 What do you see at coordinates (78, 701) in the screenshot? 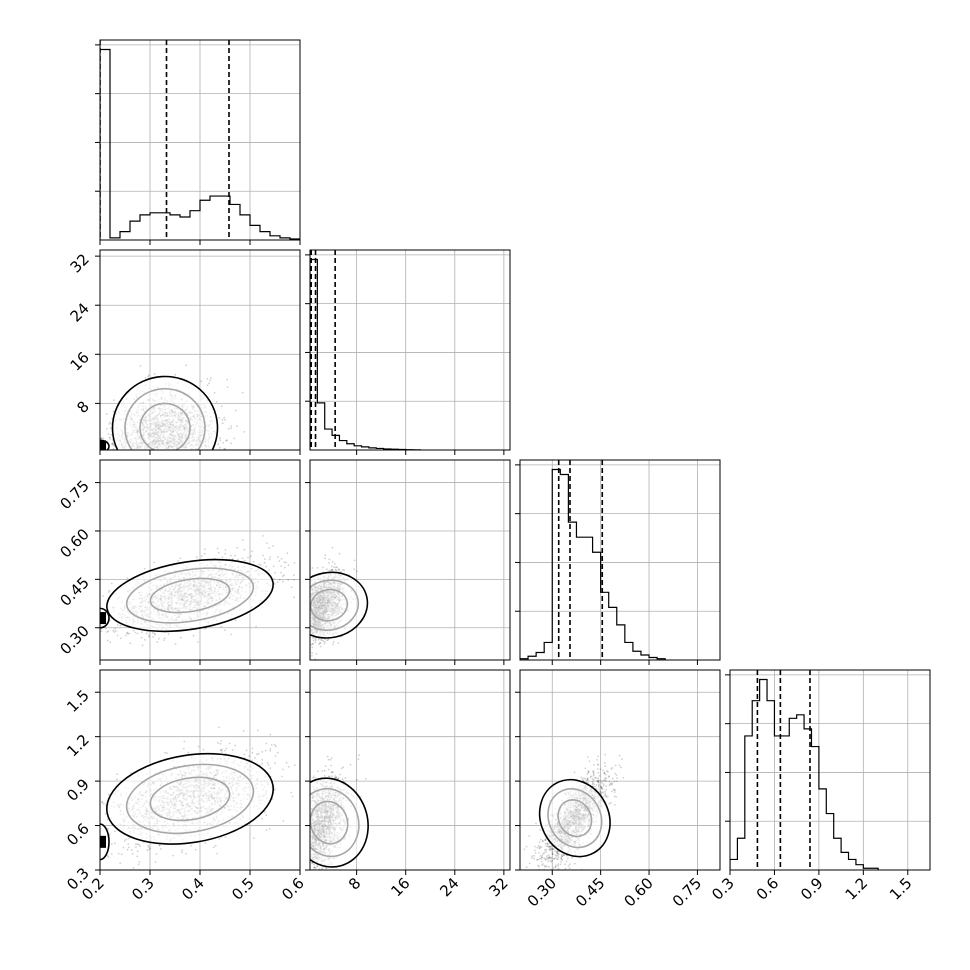
I see `y-tick-label: 1.5` at bounding box center [78, 701].